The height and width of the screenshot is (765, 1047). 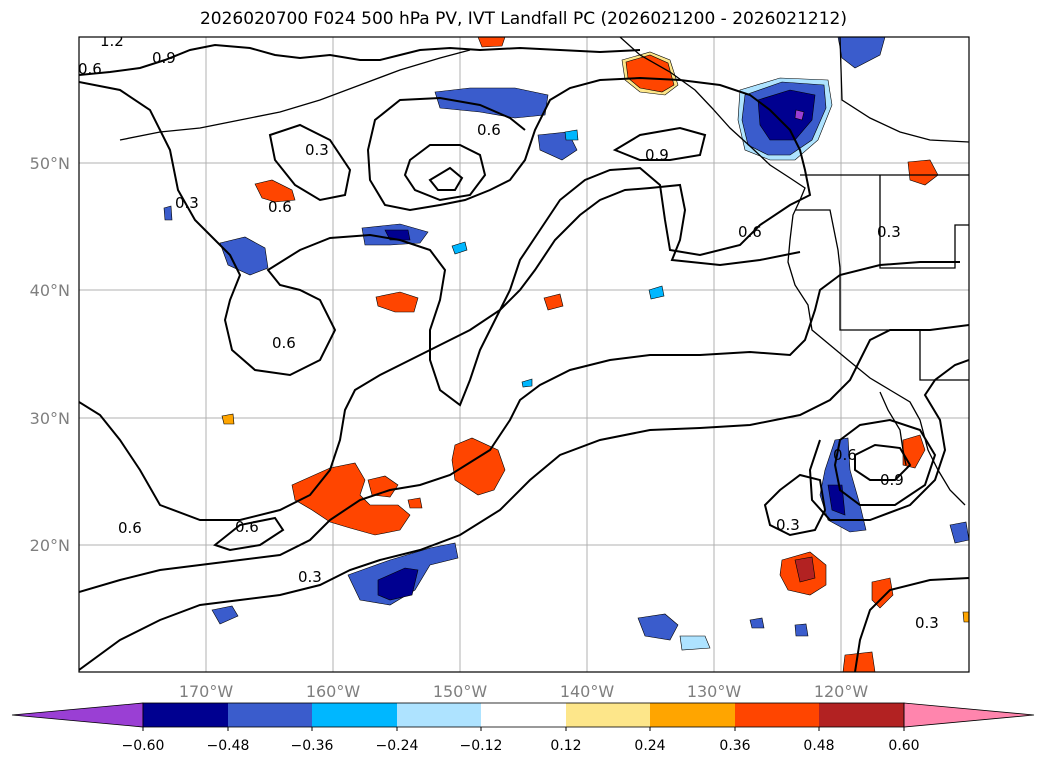 I want to click on colorbar-frame, so click(x=523, y=715).